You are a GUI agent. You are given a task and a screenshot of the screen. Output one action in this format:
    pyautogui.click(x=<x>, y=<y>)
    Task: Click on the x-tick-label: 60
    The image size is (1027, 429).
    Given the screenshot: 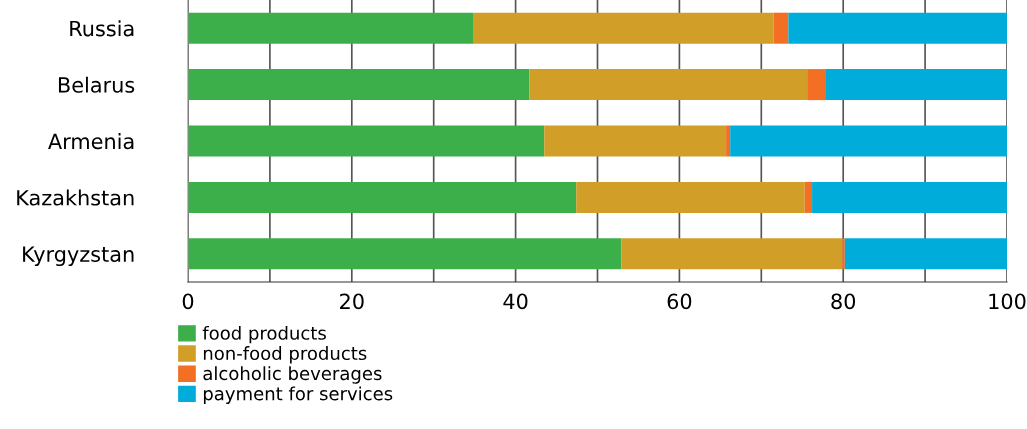 What is the action you would take?
    pyautogui.click(x=679, y=301)
    